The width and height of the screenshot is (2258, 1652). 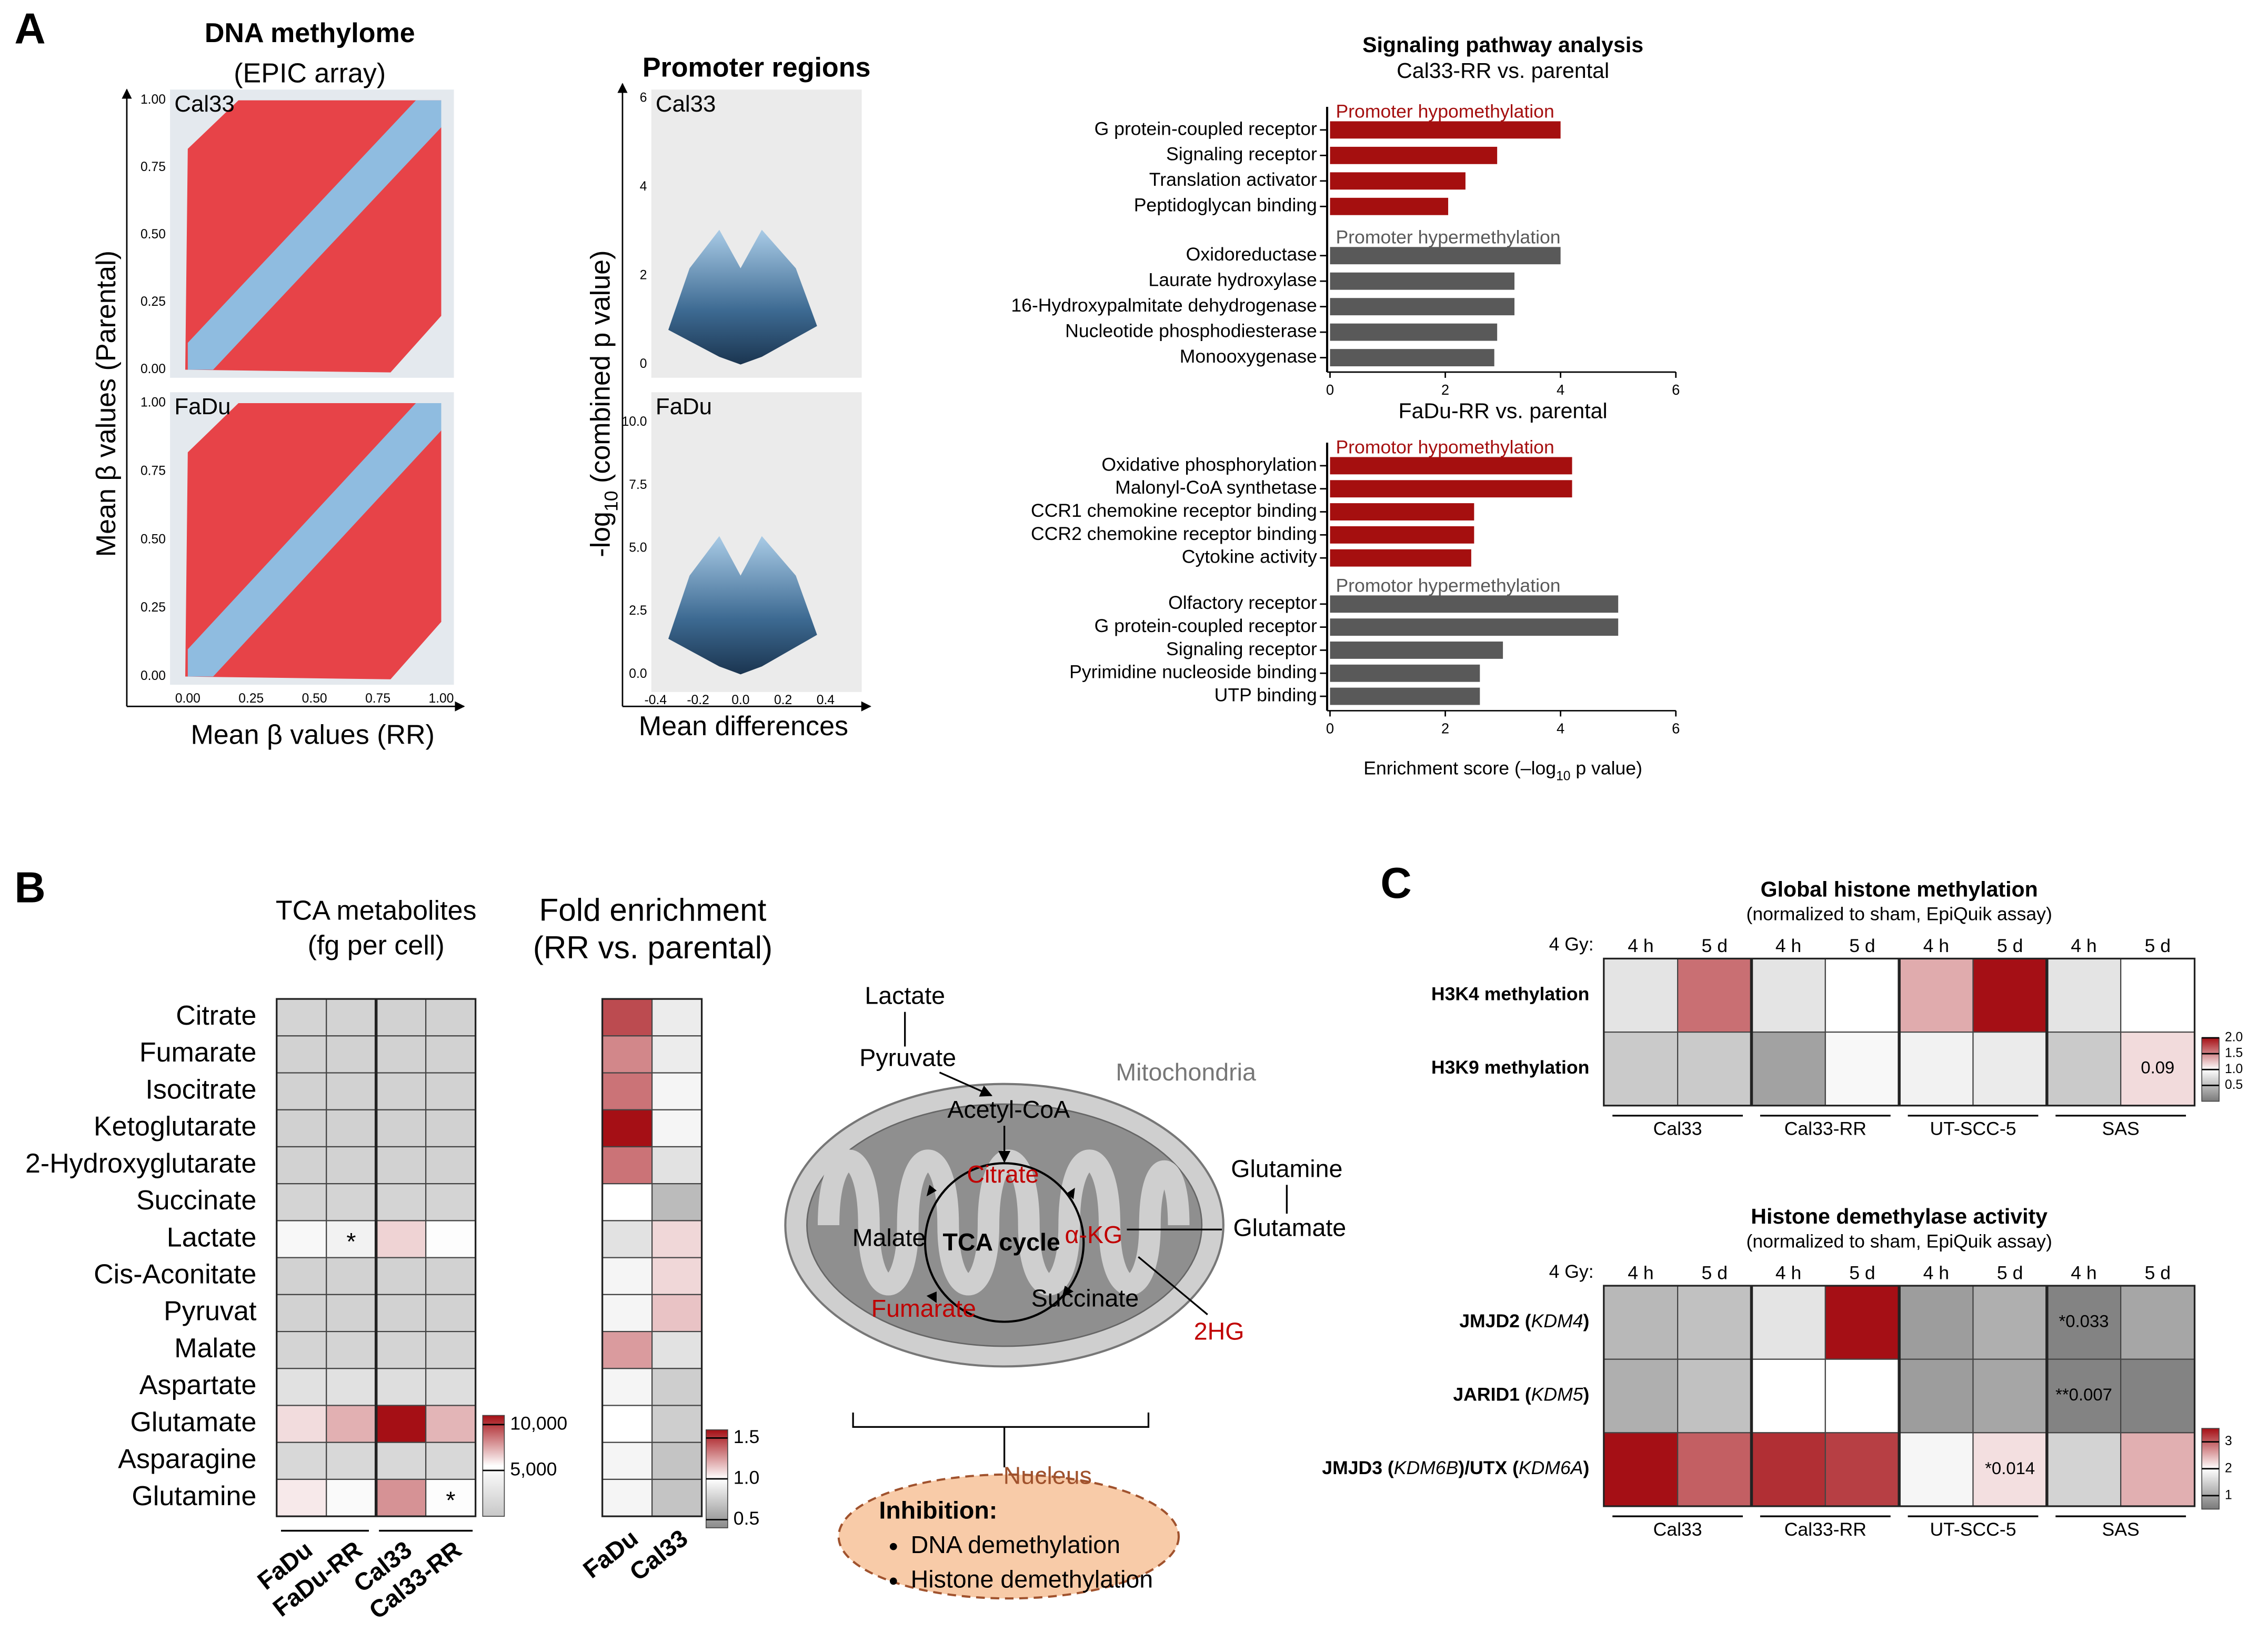 What do you see at coordinates (1825, 1128) in the screenshot?
I see `group-label: Cal33-RR` at bounding box center [1825, 1128].